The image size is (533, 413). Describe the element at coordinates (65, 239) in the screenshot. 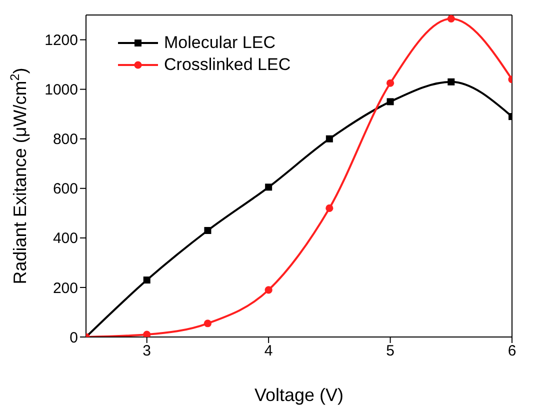

I see `y-tick-label: 400` at that location.